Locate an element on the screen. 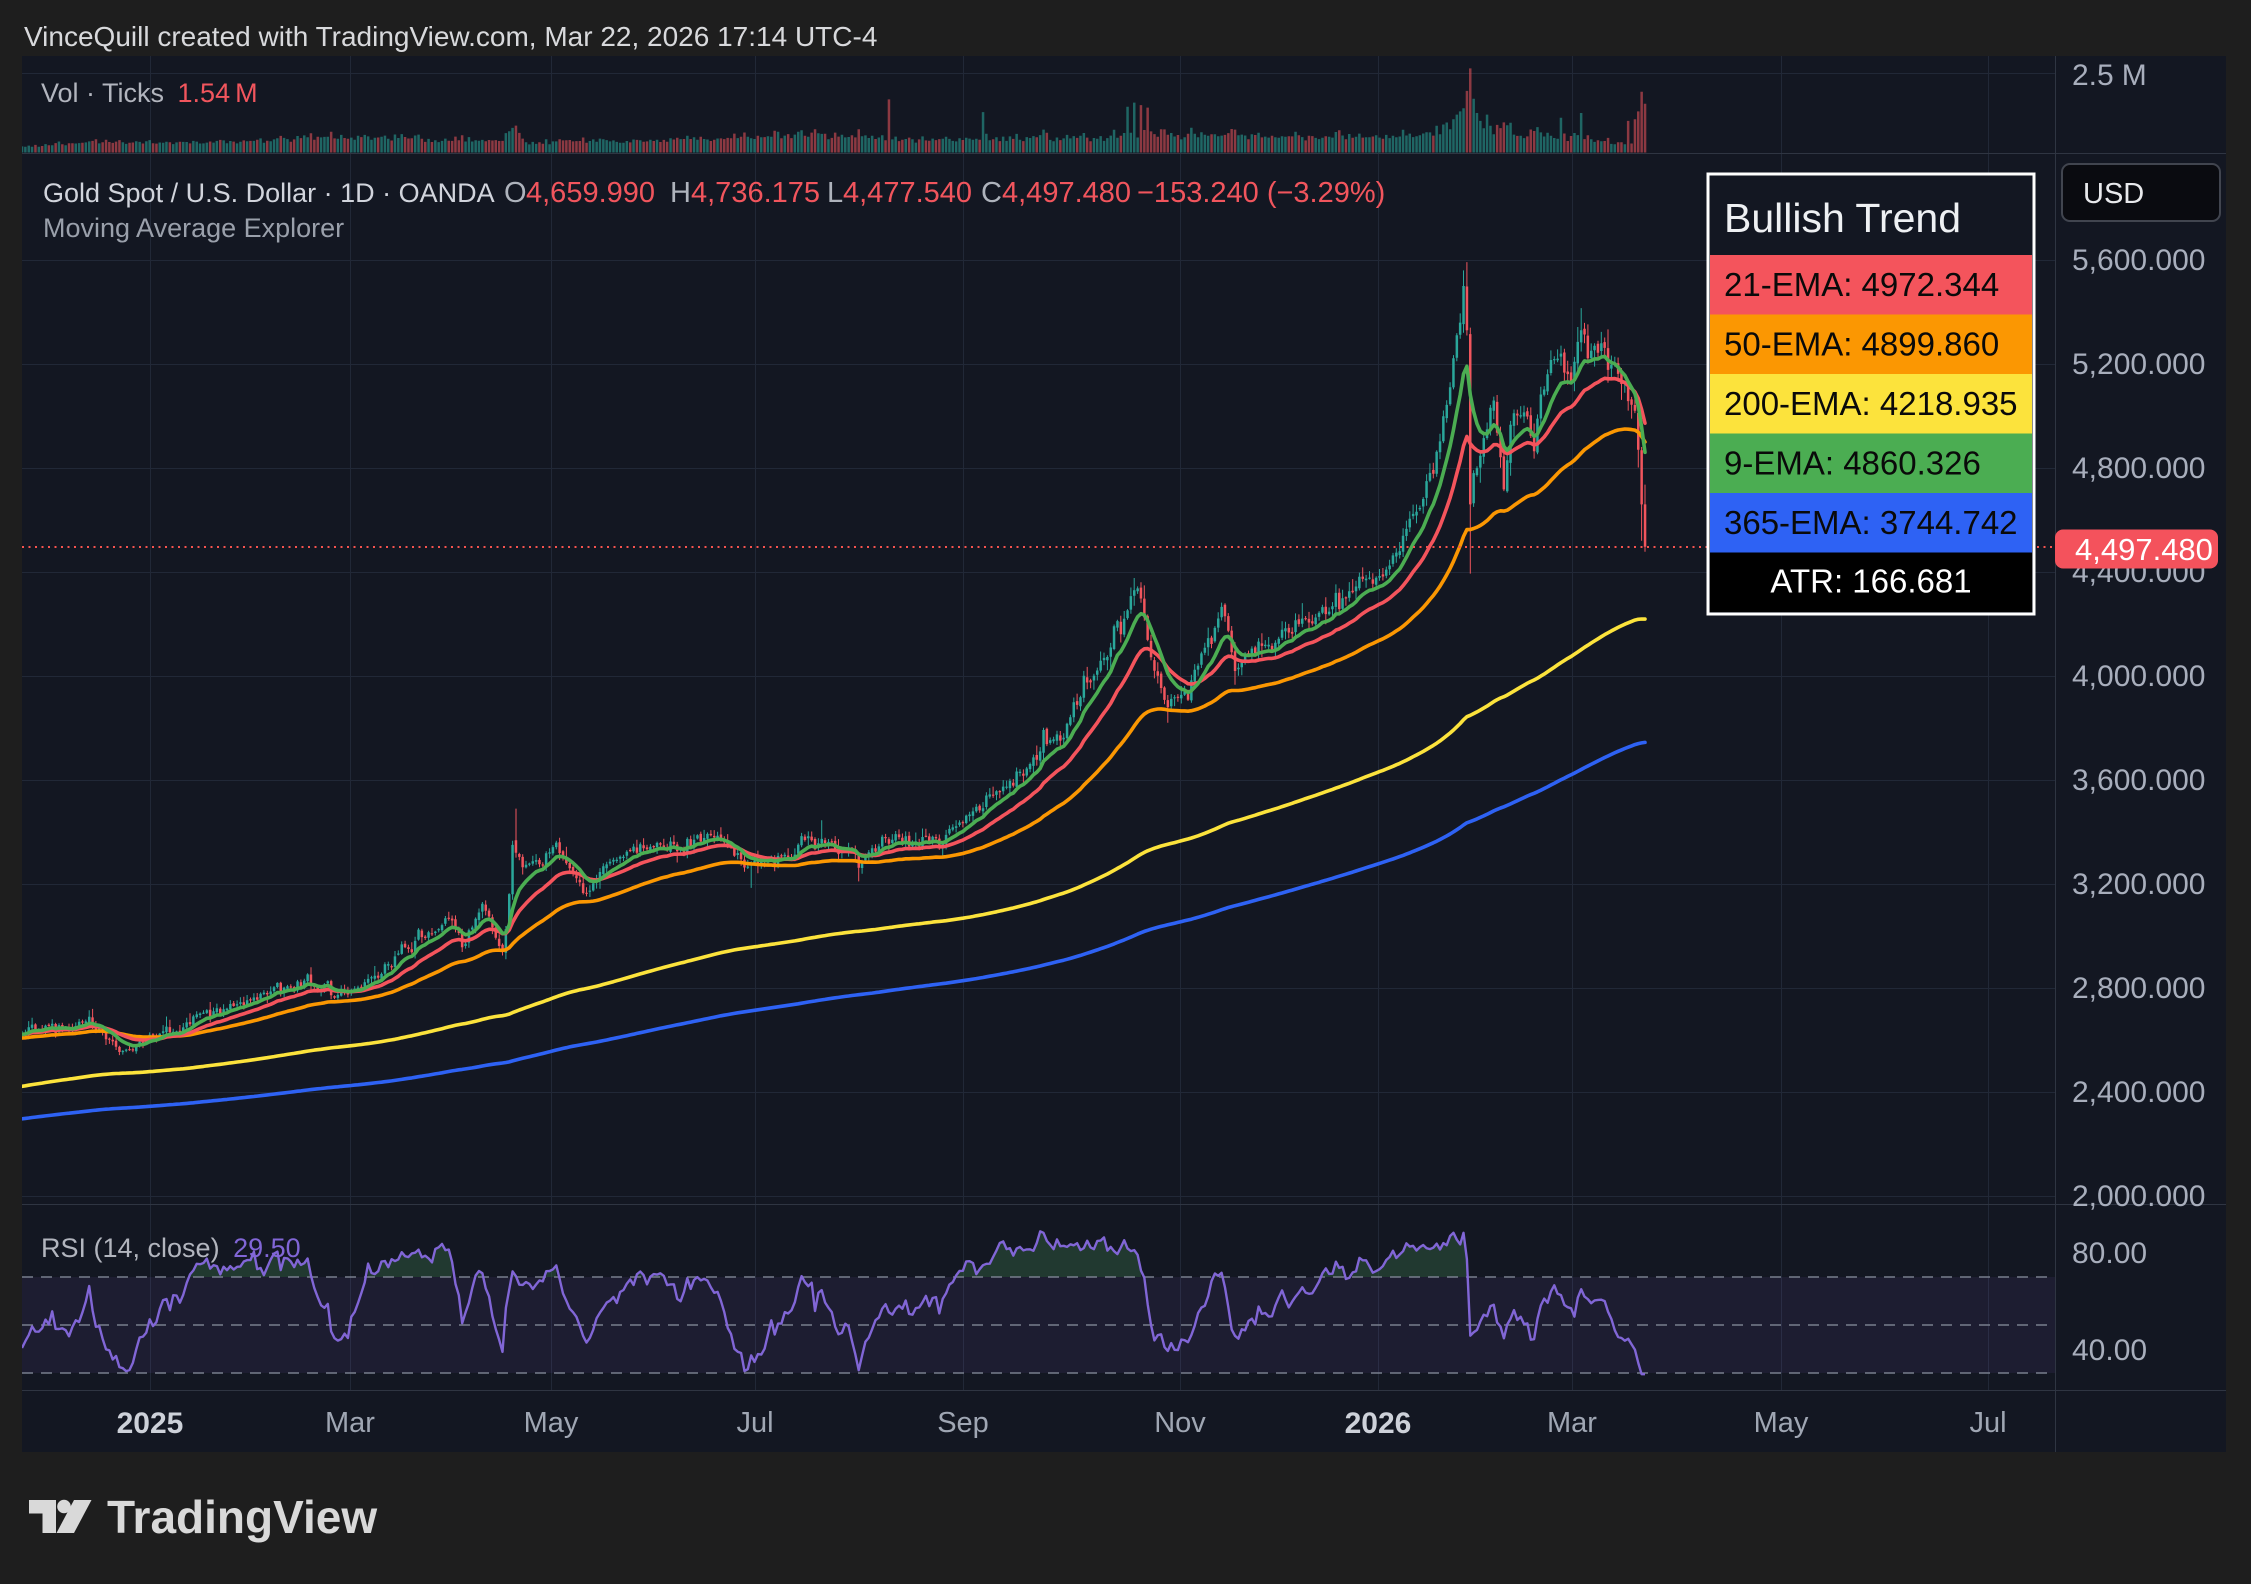 The height and width of the screenshot is (1584, 2251). svg-text: 2026 is located at coordinates (1378, 1423).